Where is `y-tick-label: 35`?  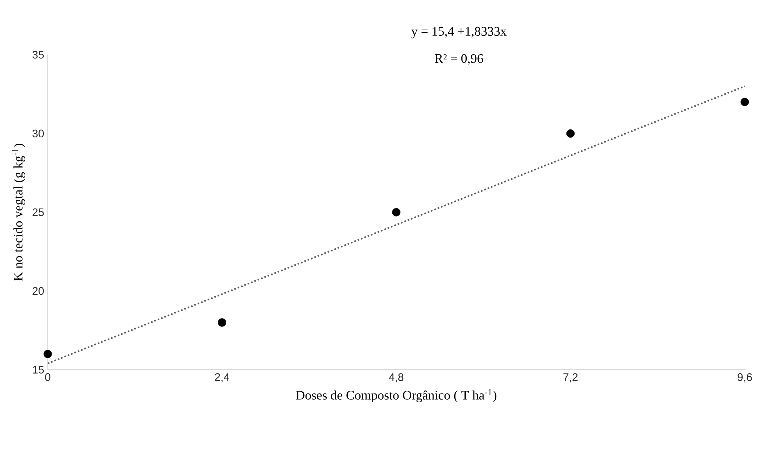 y-tick-label: 35 is located at coordinates (38, 55).